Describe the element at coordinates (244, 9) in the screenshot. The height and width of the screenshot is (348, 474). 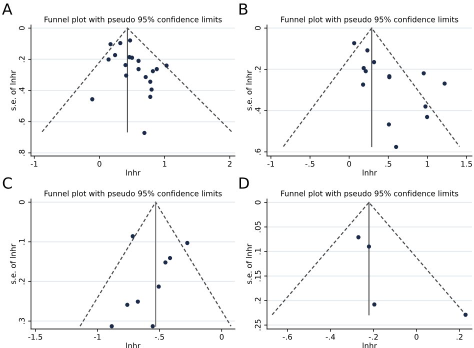
I see `text: B` at that location.